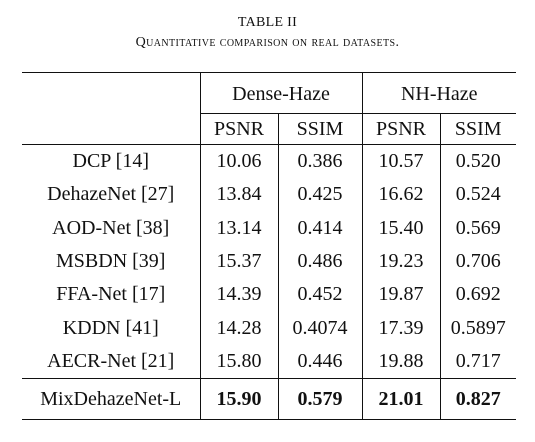  I want to click on dense-ssim-value: 0.452, so click(320, 295).